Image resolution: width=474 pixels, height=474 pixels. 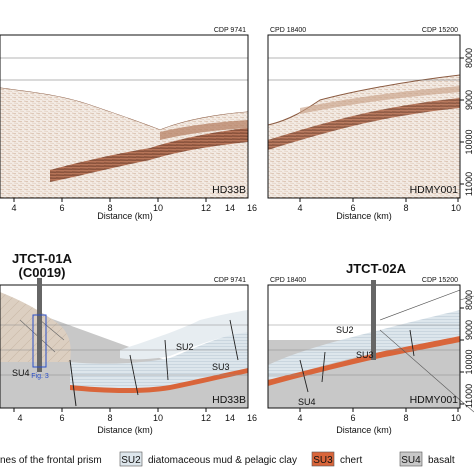 I want to click on panel-top-right: CPD 18400 CDP 15200 HDMY001, so click(x=364, y=113).